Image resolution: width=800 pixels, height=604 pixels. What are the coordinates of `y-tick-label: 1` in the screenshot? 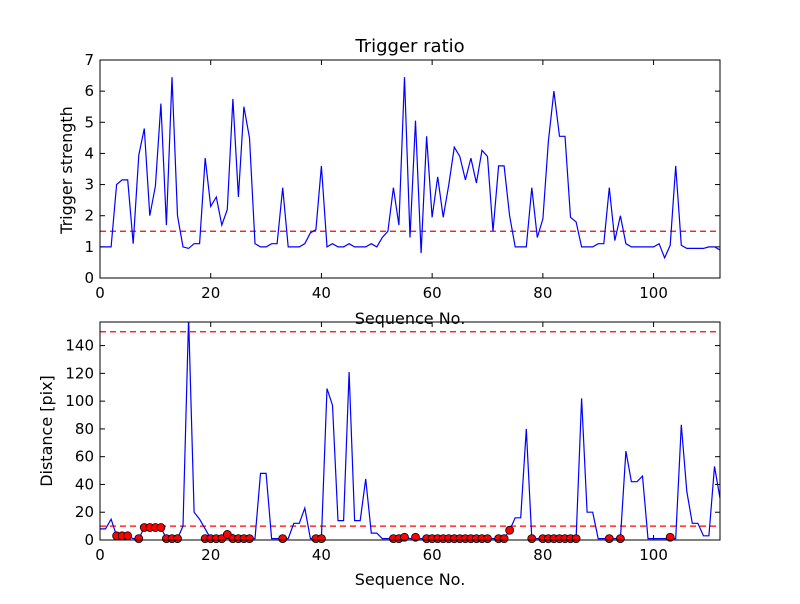 It's located at (89, 247).